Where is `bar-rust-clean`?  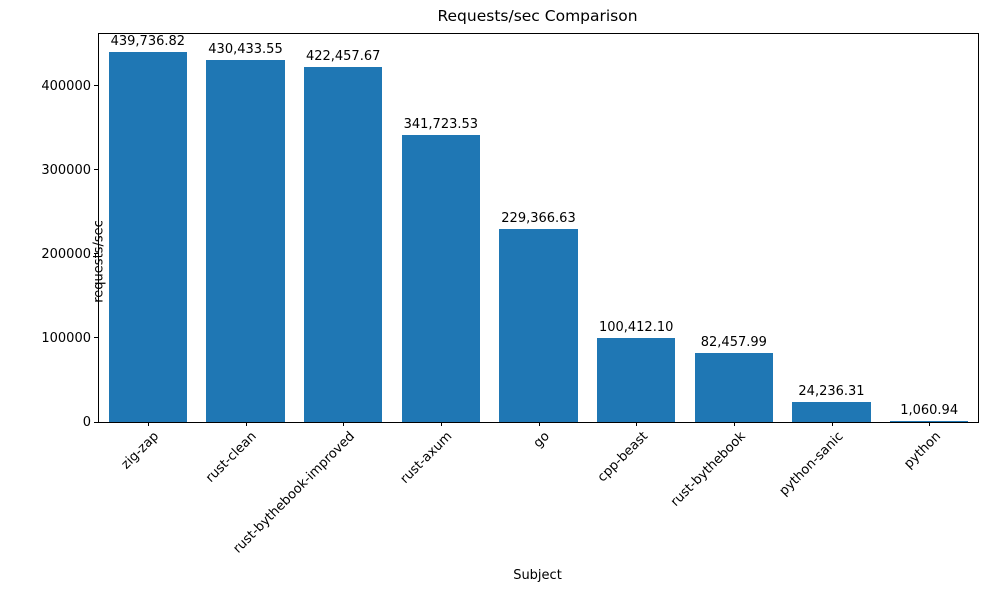 bar-rust-clean is located at coordinates (245, 241).